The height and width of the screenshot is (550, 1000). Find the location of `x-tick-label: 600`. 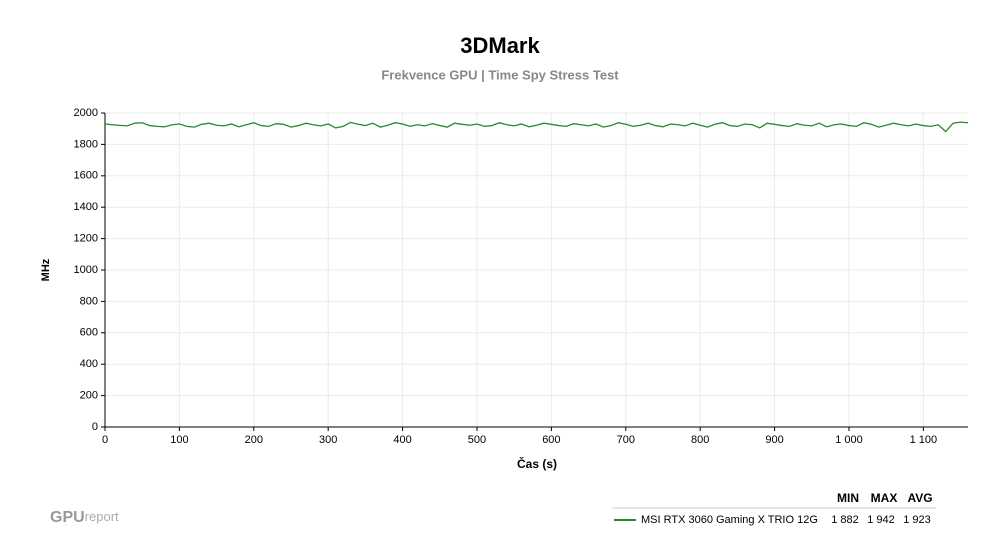

x-tick-label: 600 is located at coordinates (551, 440).